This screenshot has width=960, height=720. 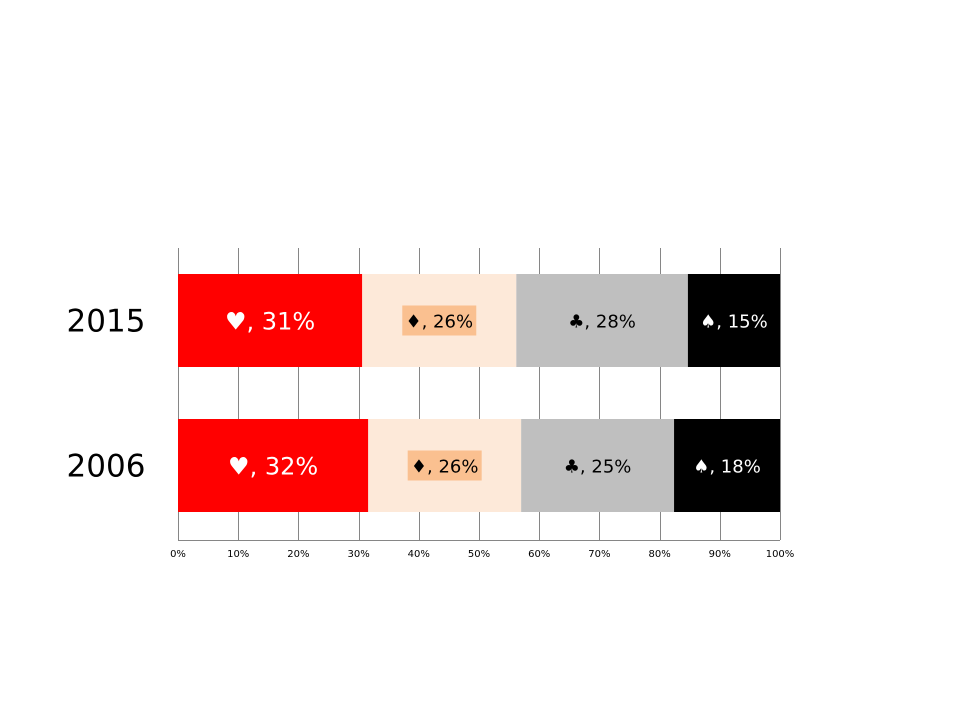 What do you see at coordinates (178, 554) in the screenshot?
I see `x-tick-label: 0%` at bounding box center [178, 554].